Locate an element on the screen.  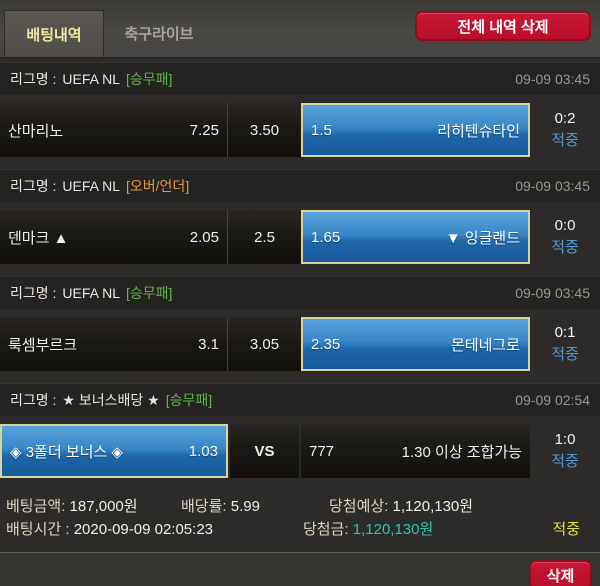
total-odds-label: 배당률: is located at coordinates (204, 506).